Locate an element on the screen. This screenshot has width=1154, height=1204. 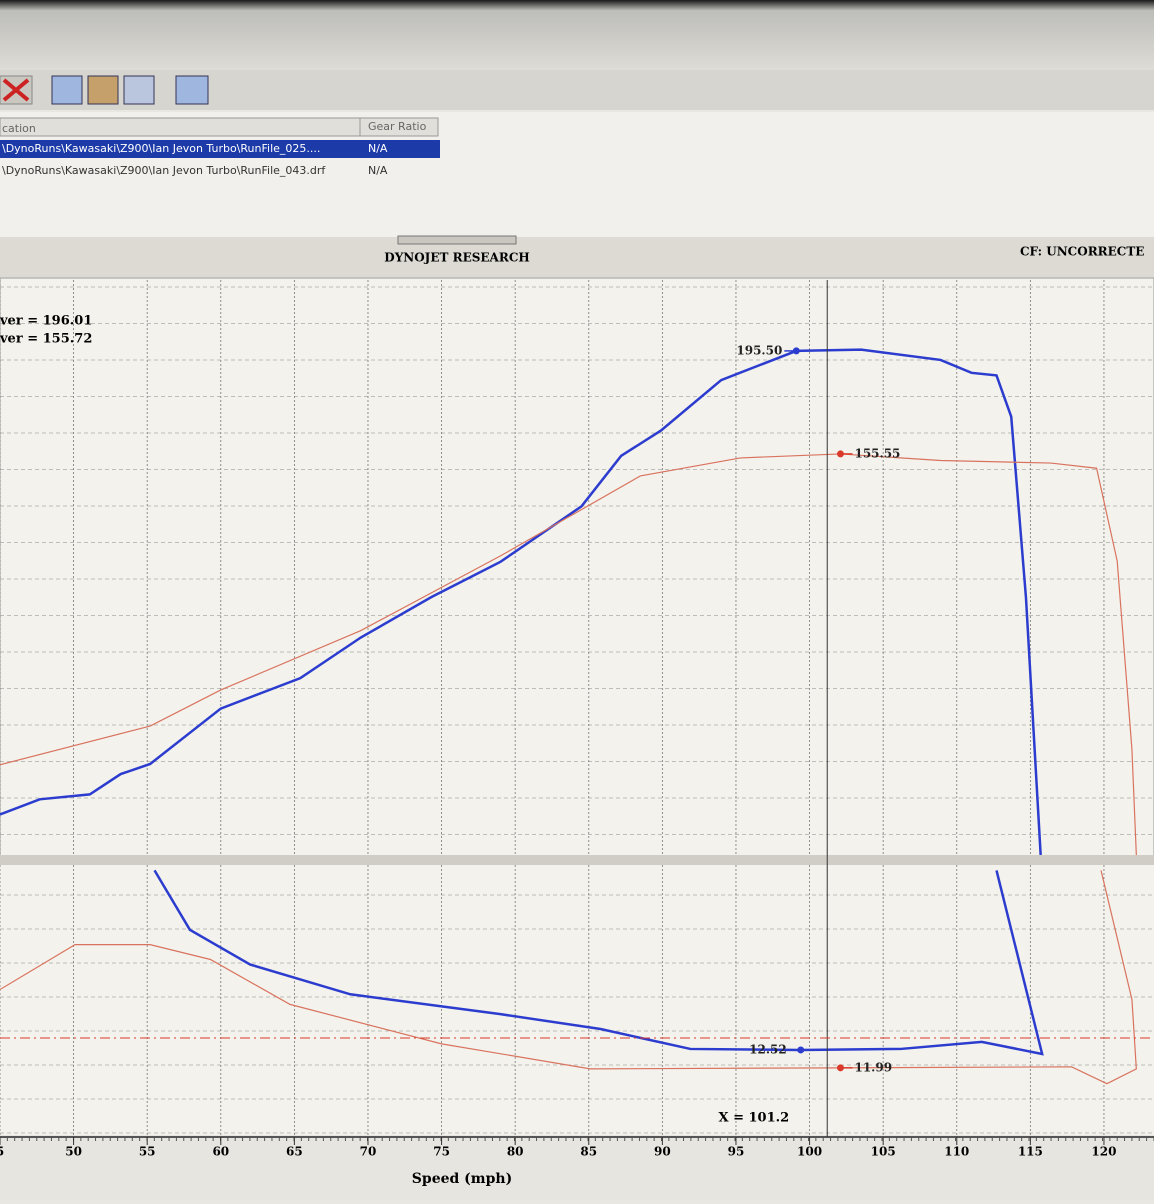
splitter is located at coordinates (457, 240).